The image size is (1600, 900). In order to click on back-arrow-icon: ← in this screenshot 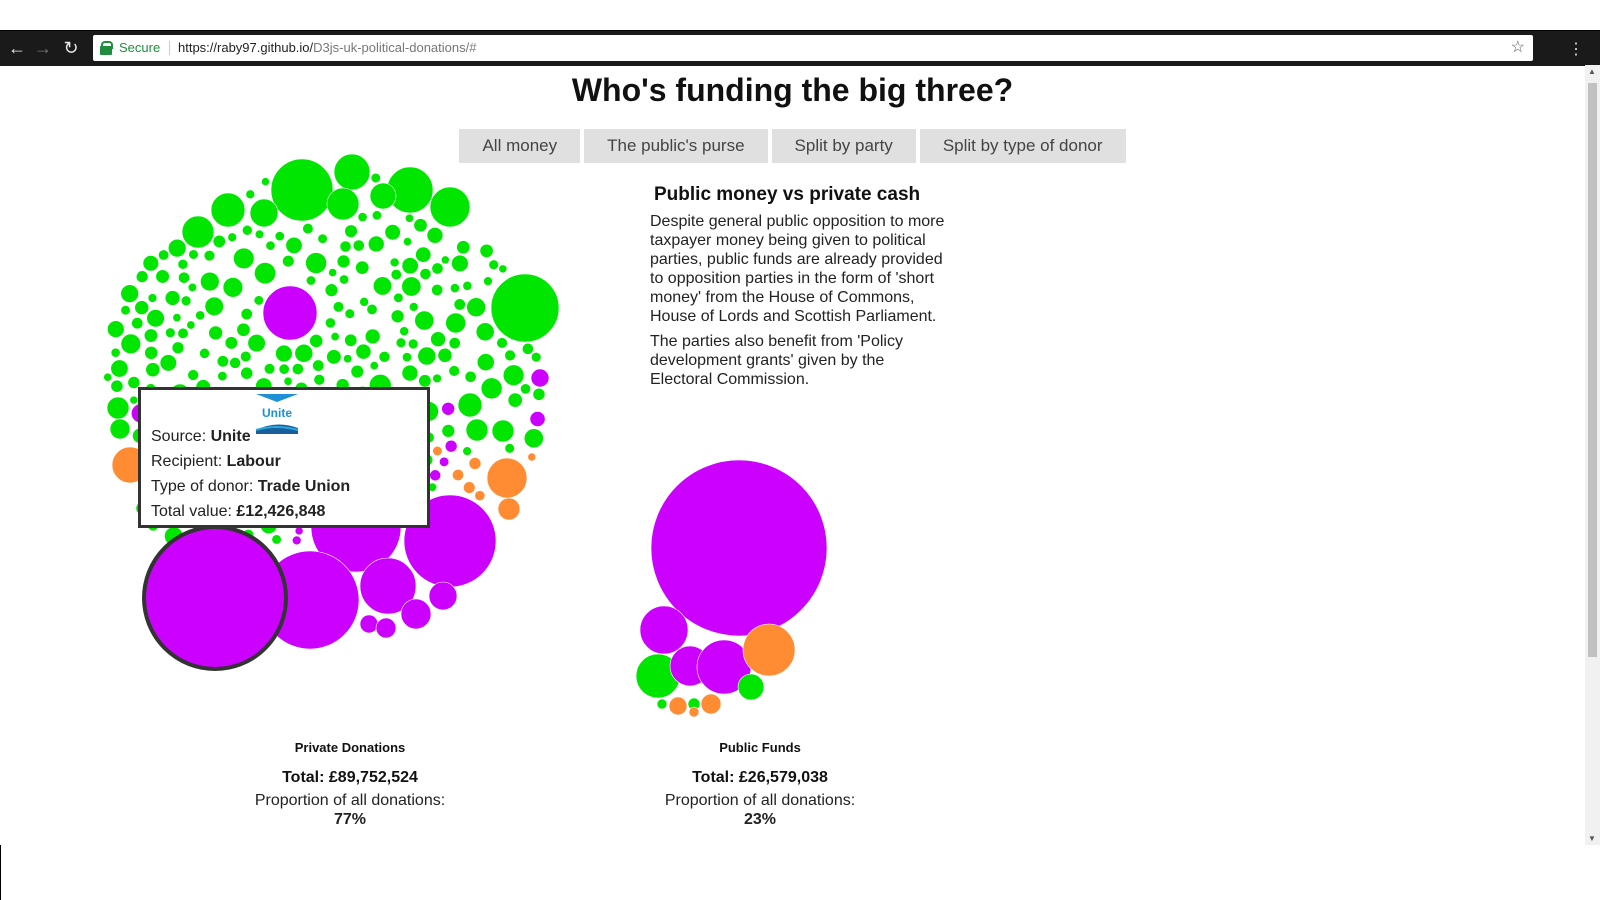, I will do `click(17, 48)`.